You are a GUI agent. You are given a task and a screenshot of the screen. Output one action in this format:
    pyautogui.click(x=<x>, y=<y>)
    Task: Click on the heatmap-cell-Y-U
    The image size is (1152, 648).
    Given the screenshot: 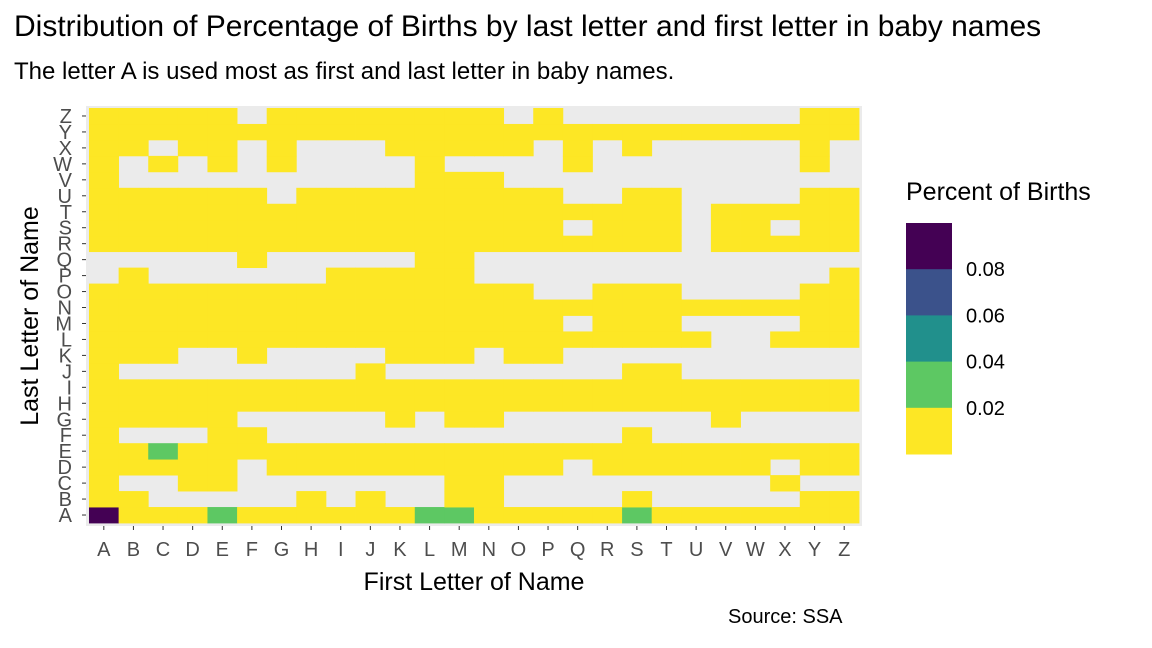 What is the action you would take?
    pyautogui.click(x=814, y=196)
    